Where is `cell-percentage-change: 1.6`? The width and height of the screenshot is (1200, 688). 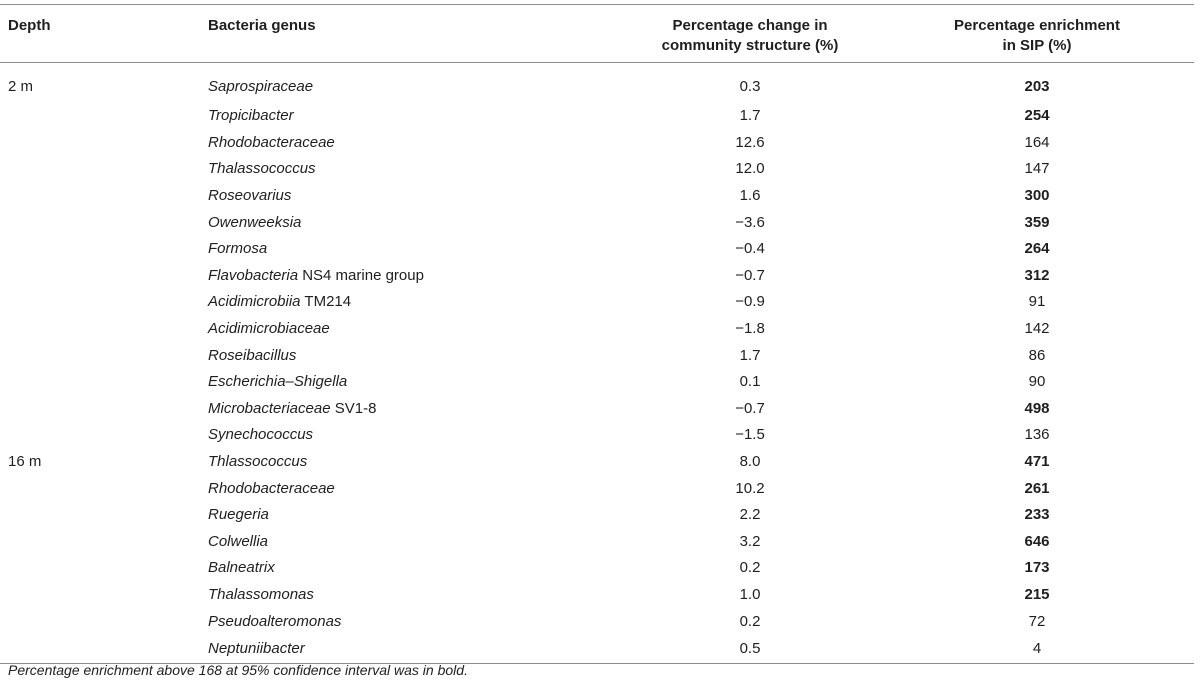
cell-percentage-change: 1.6 is located at coordinates (750, 196).